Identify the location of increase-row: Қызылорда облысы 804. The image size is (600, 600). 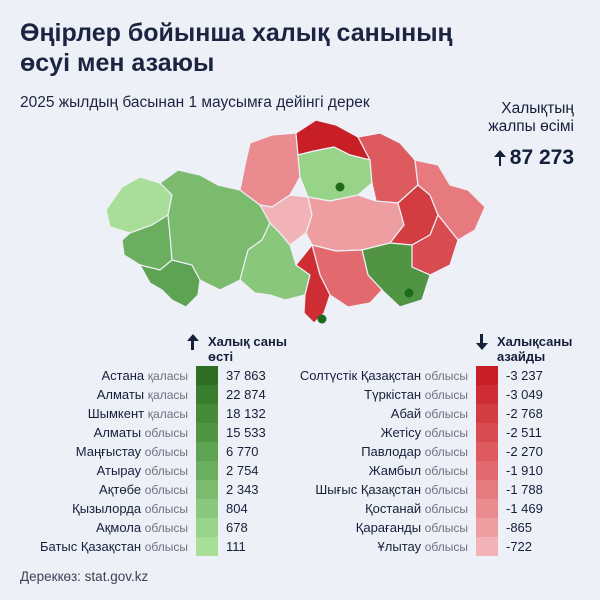
(153, 508).